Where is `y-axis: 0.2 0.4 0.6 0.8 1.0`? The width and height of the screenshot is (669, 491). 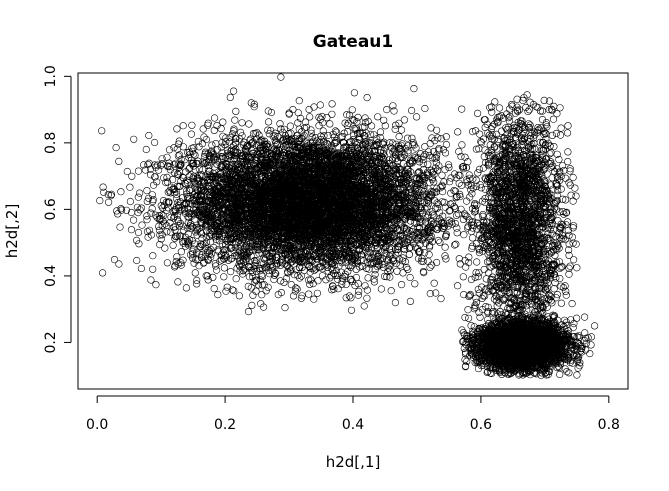 y-axis: 0.2 0.4 0.6 0.8 1.0 is located at coordinates (57, 209).